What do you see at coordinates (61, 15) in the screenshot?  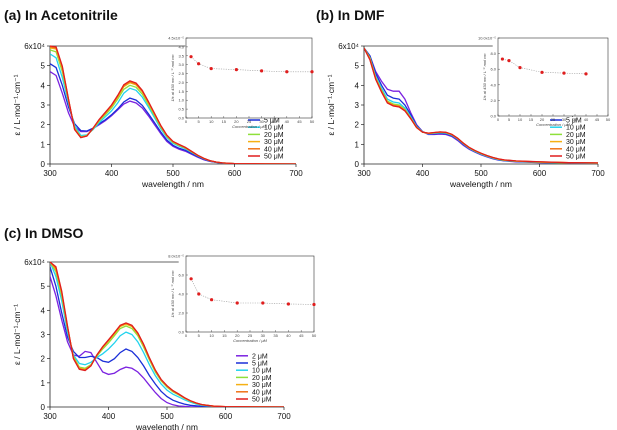 I see `chart-title: (a) In Acetonitrile` at bounding box center [61, 15].